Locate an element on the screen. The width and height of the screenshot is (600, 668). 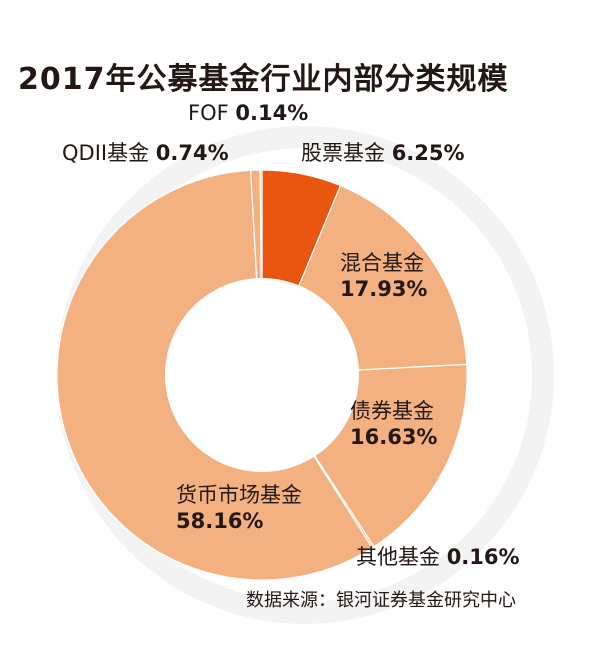
label-money-market: 货币市场基金 58.16% is located at coordinates (239, 508).